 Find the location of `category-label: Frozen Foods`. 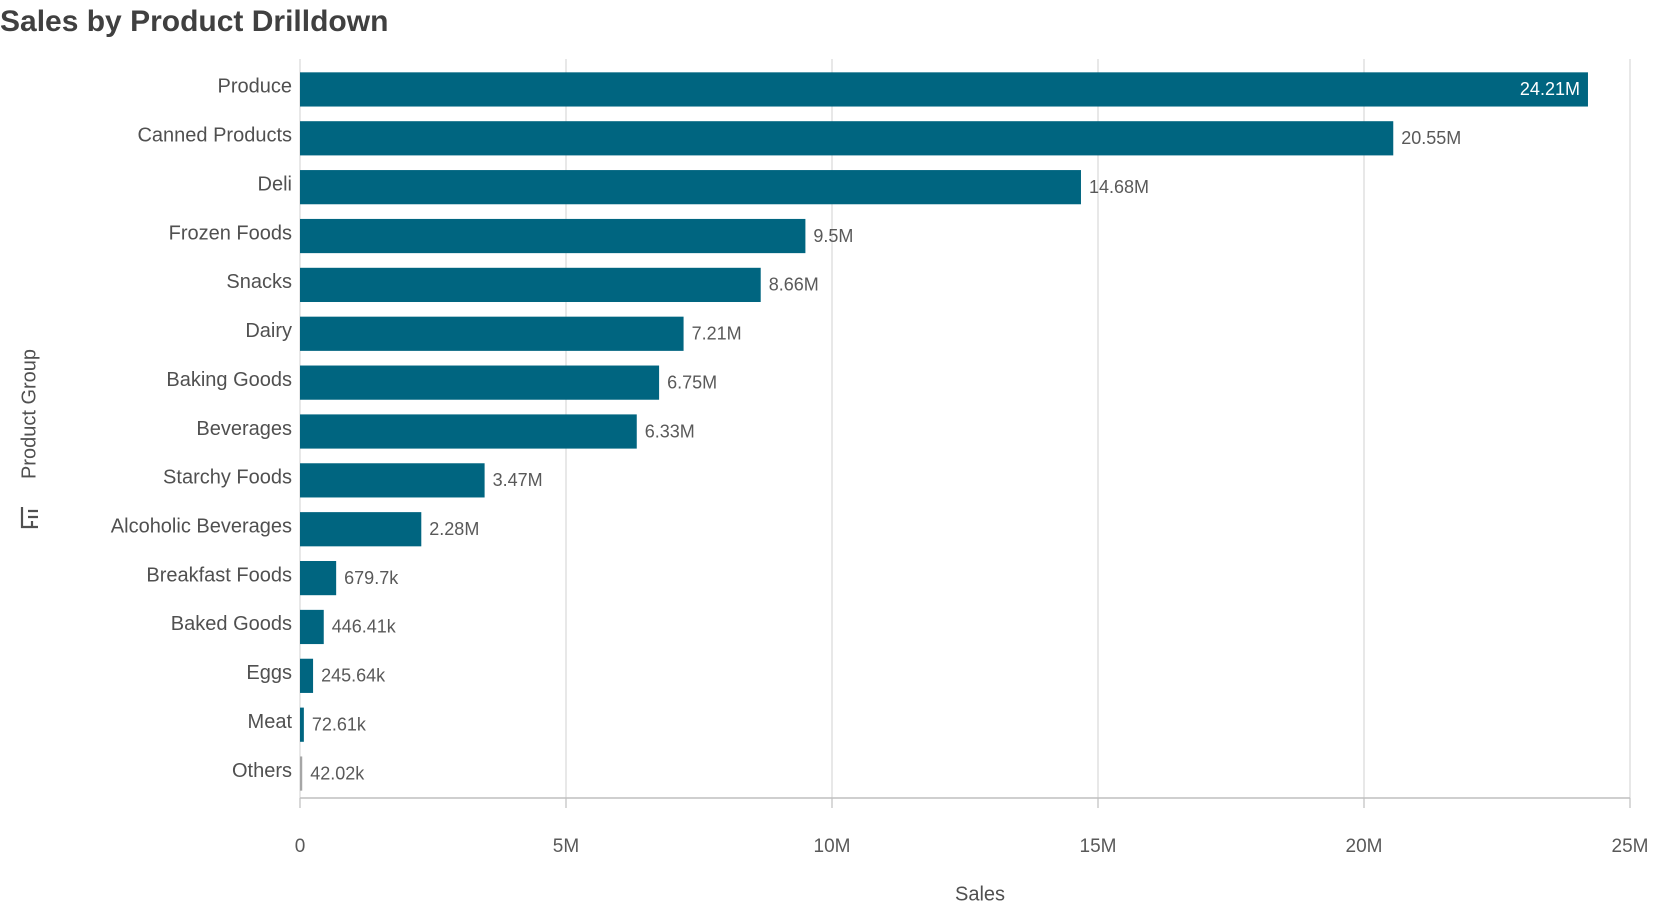

category-label: Frozen Foods is located at coordinates (230, 233).